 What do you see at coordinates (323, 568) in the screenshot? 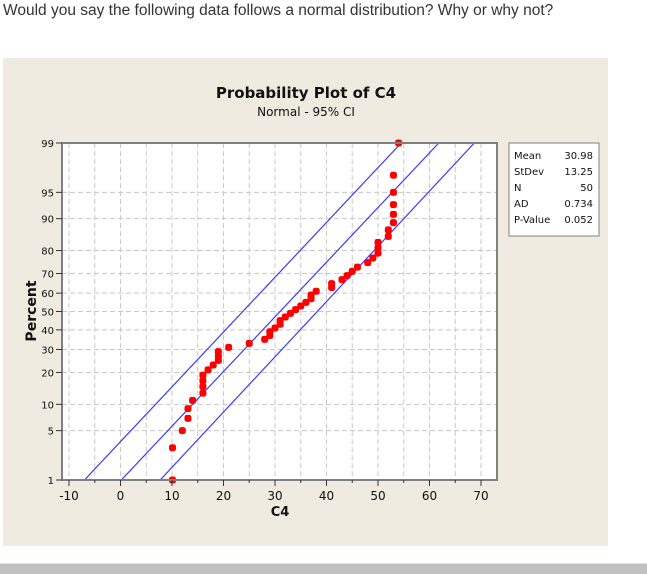
I see `bottom-scrollbar` at bounding box center [323, 568].